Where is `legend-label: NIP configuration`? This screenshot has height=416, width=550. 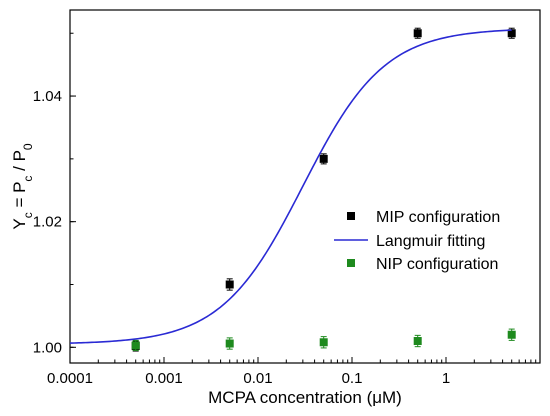 legend-label: NIP configuration is located at coordinates (437, 264).